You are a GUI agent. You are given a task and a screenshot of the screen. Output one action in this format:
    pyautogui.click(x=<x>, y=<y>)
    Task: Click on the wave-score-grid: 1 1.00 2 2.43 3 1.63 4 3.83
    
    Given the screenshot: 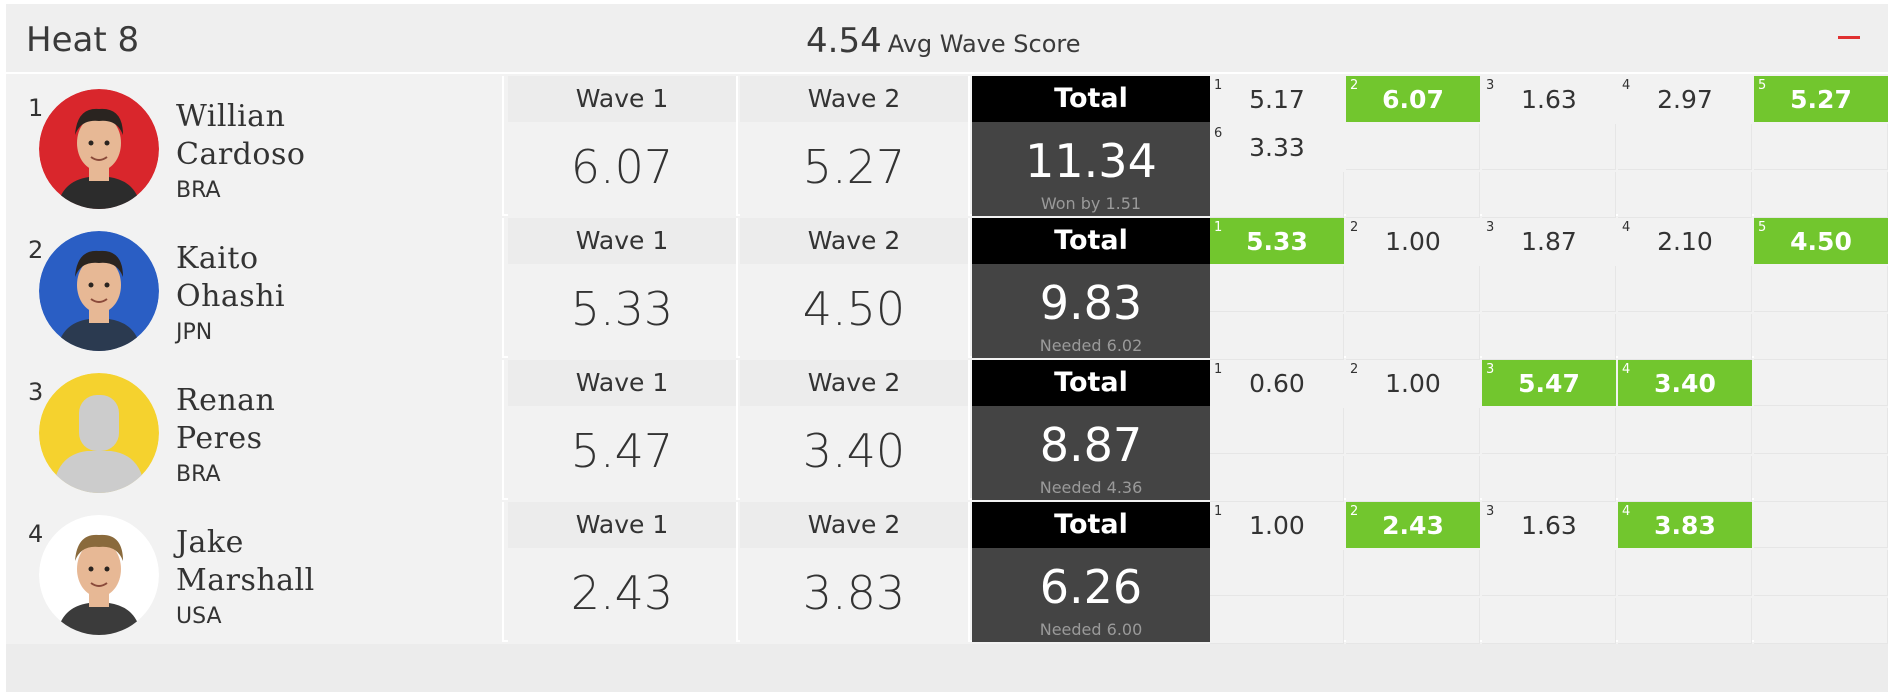 What is the action you would take?
    pyautogui.click(x=1549, y=573)
    